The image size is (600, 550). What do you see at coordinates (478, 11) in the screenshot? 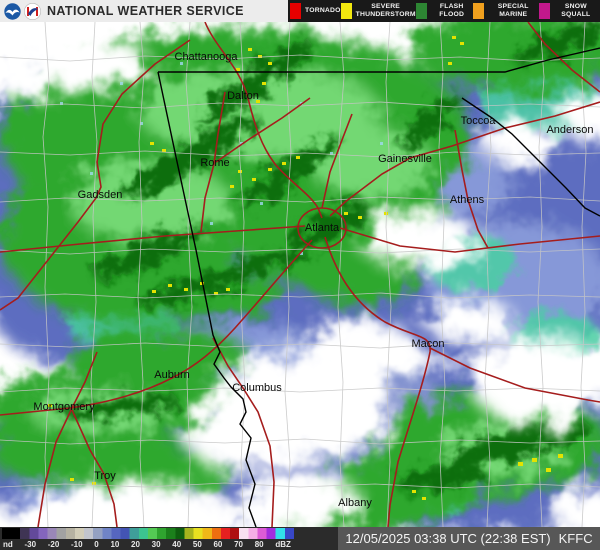
I see `special-marine-swatch` at bounding box center [478, 11].